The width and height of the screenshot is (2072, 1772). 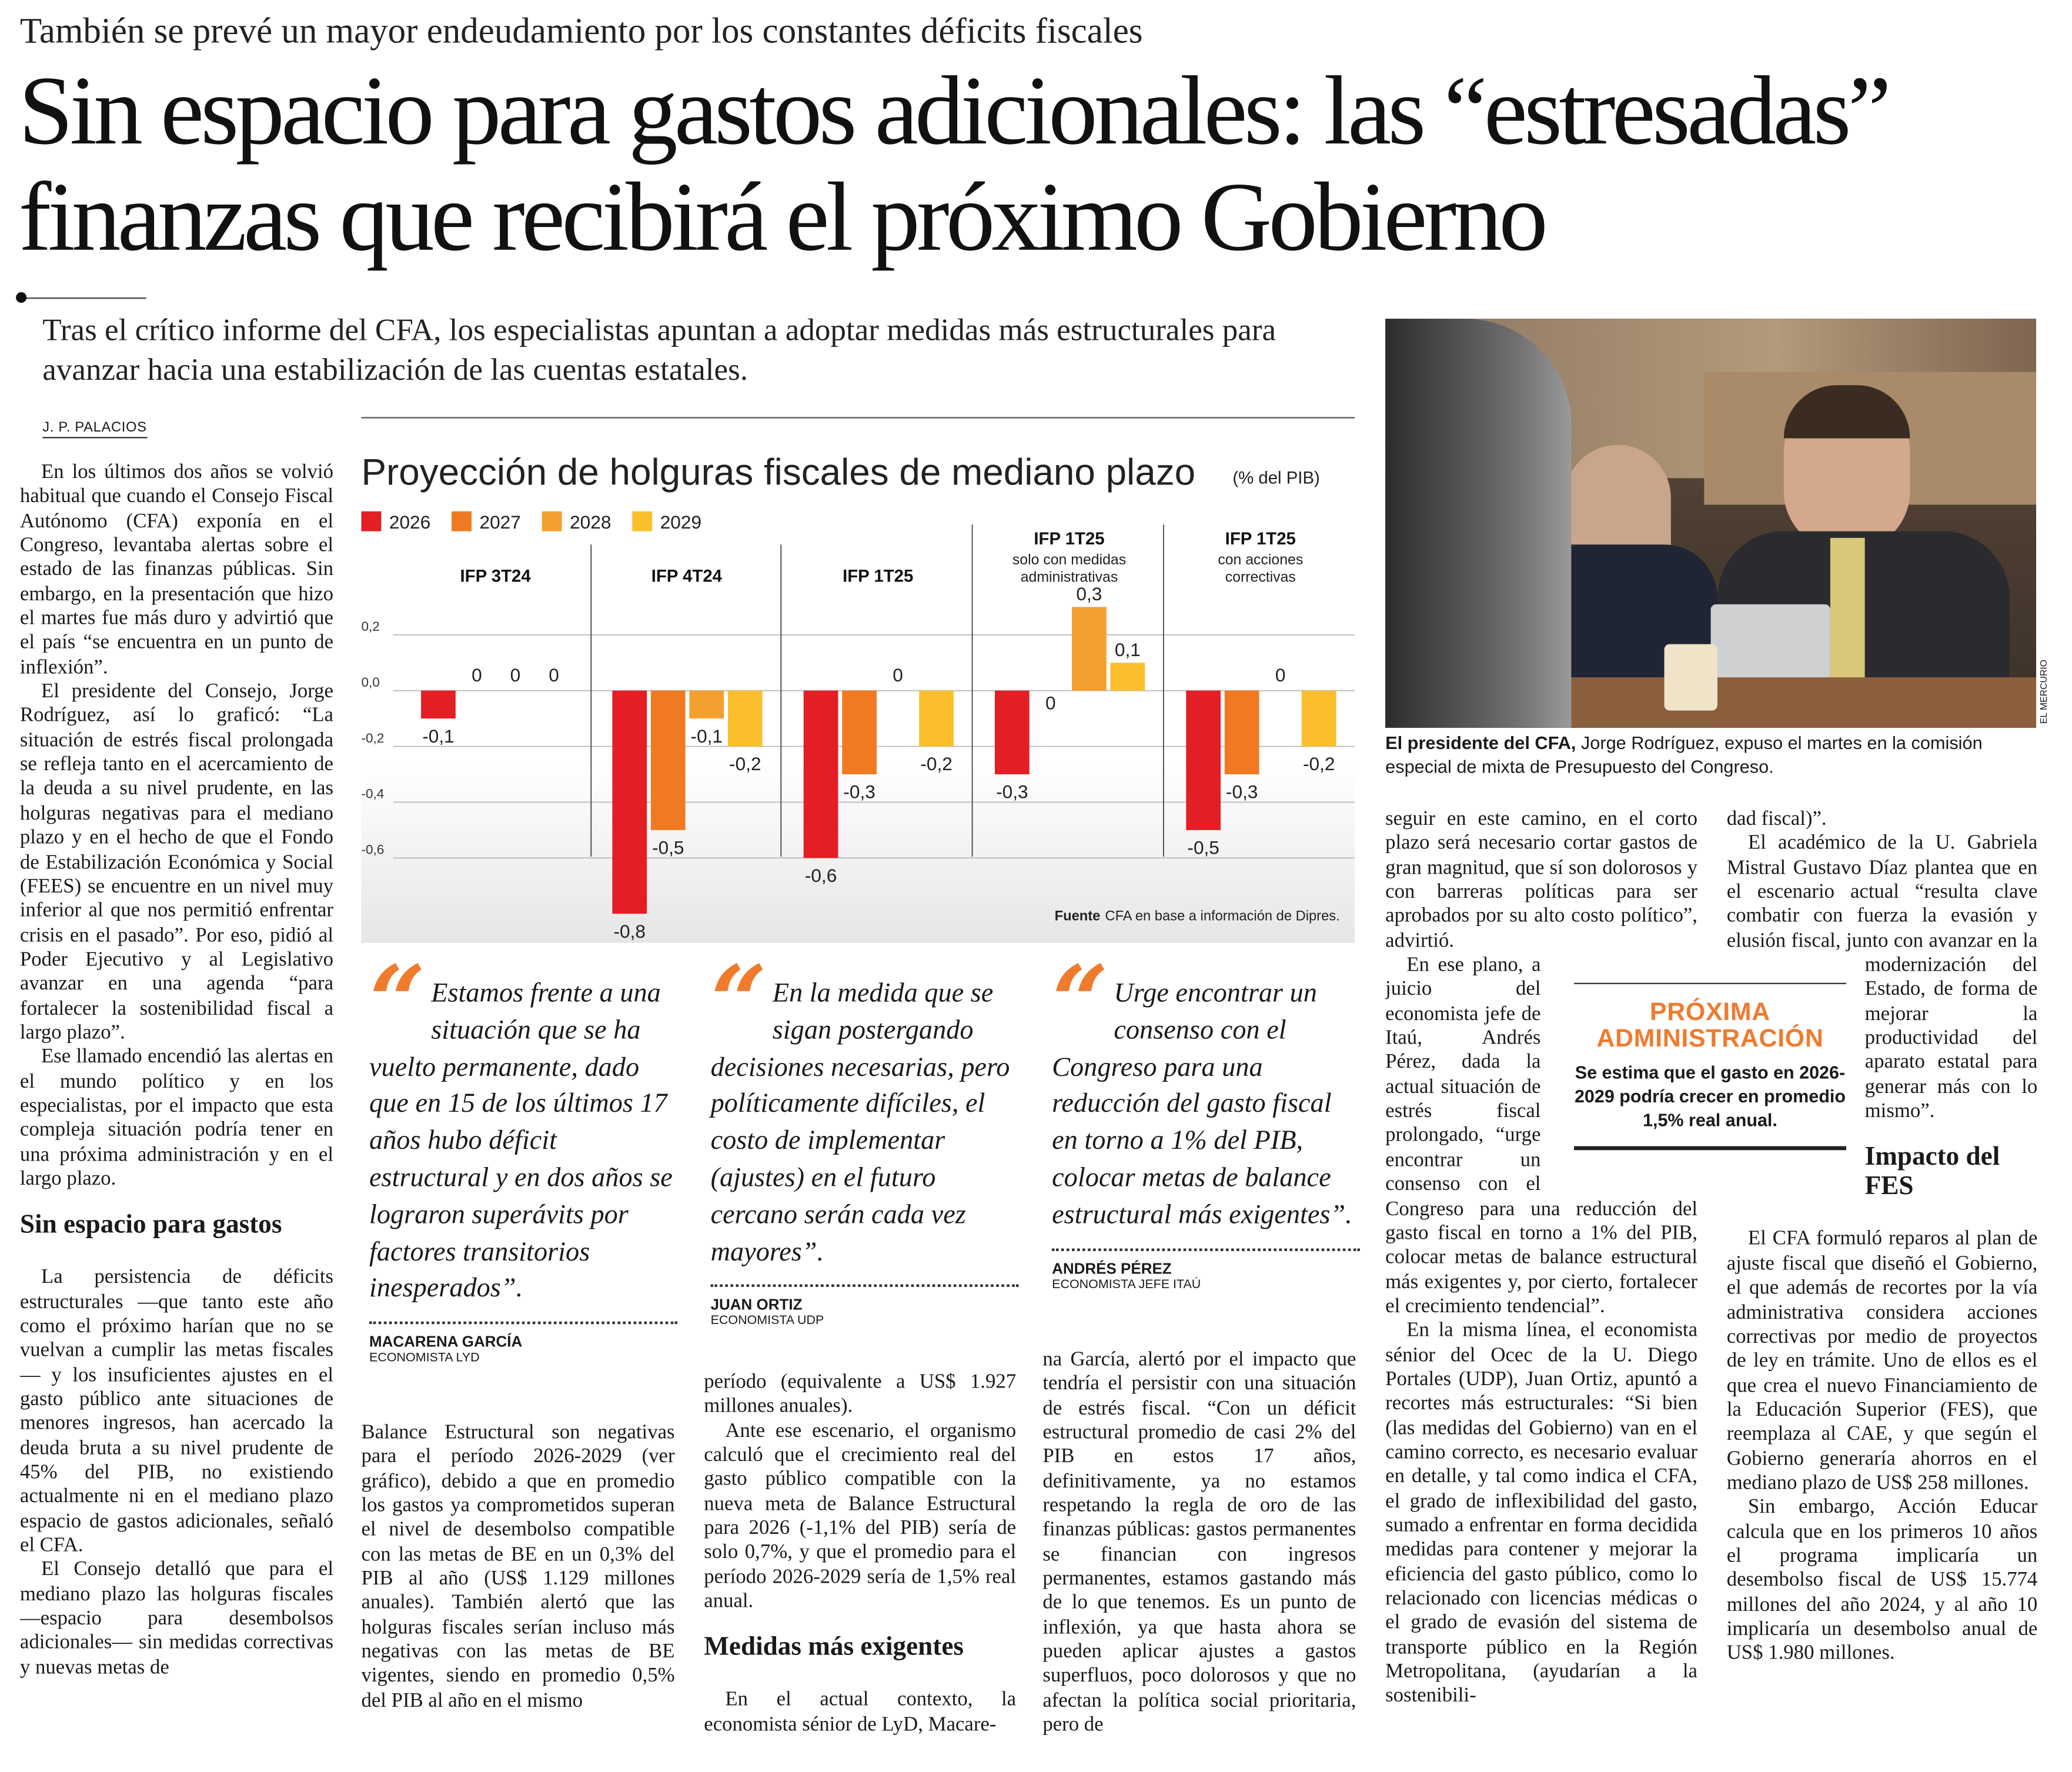 What do you see at coordinates (643, 521) in the screenshot?
I see `legend-swatch-2029` at bounding box center [643, 521].